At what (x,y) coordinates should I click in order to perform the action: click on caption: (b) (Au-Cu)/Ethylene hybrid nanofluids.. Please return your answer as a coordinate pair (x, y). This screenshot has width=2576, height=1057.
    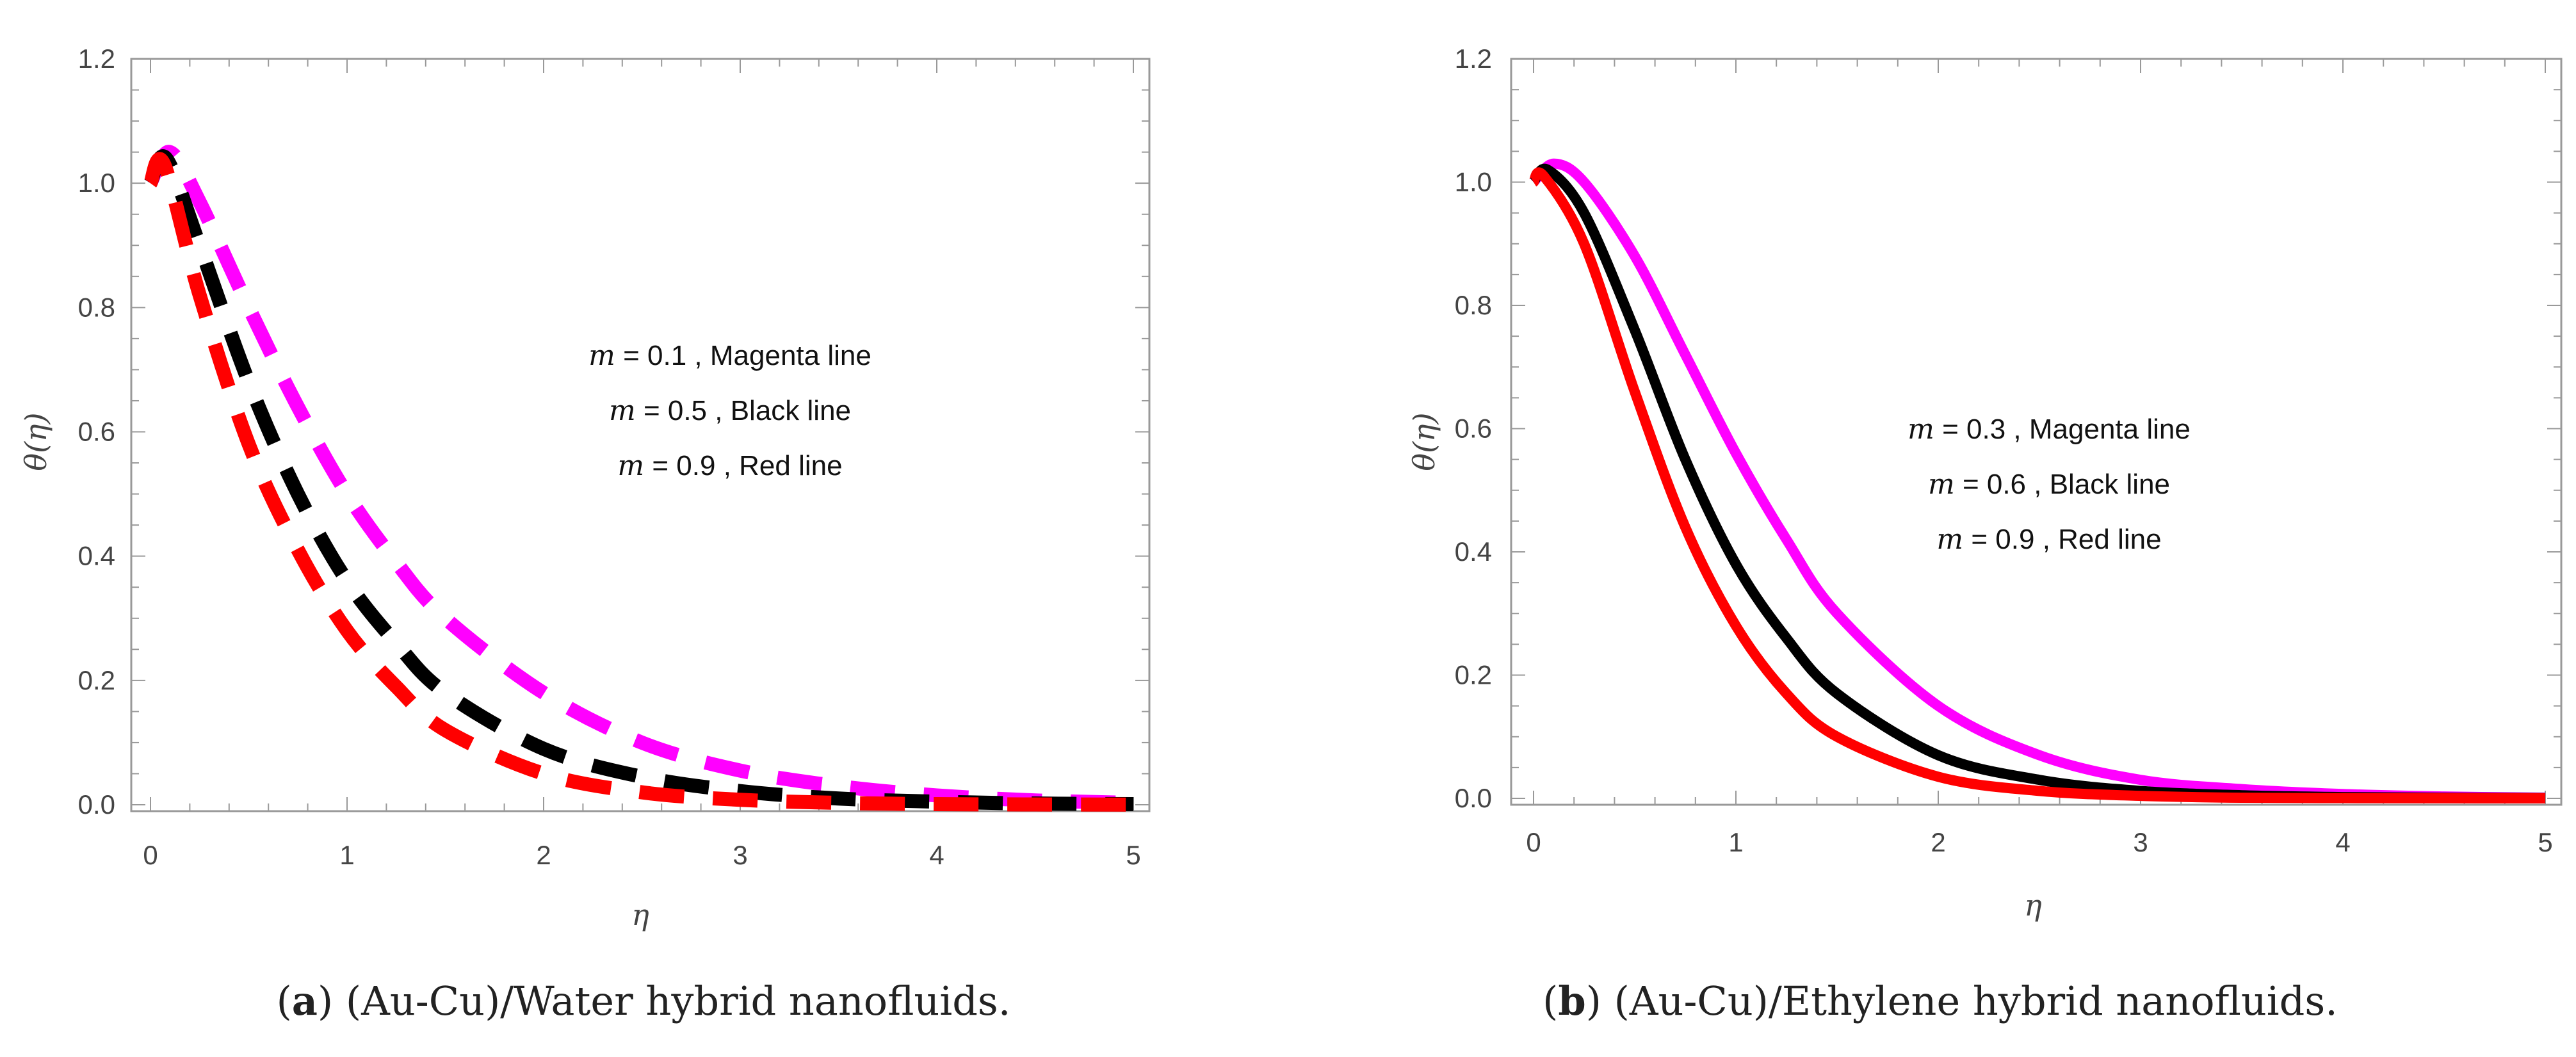
    Looking at the image, I should click on (1940, 1001).